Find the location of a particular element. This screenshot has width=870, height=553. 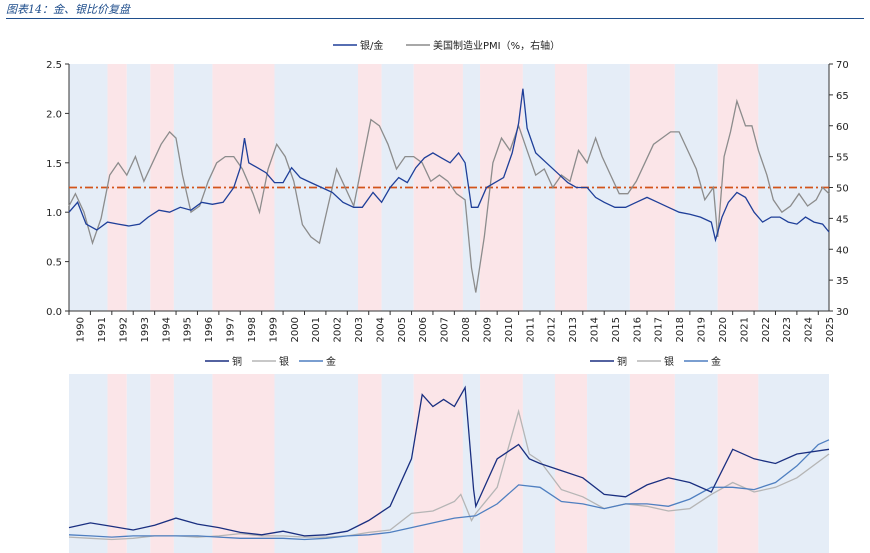

x-tick-label: 1991 is located at coordinates (102, 329).